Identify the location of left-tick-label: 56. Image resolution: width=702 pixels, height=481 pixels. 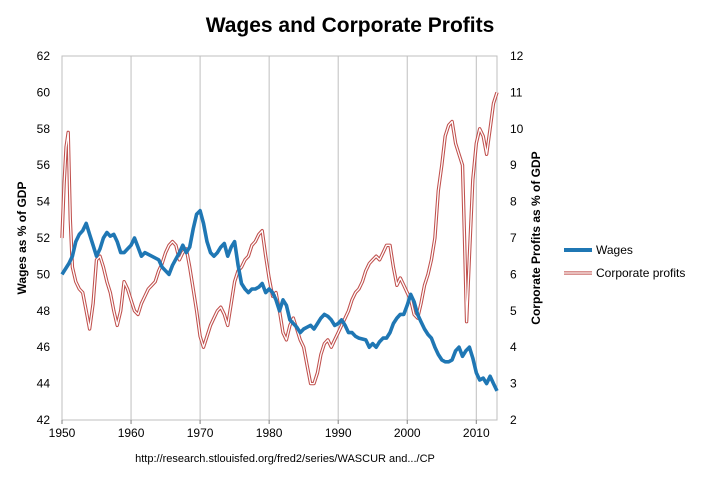
(44, 165).